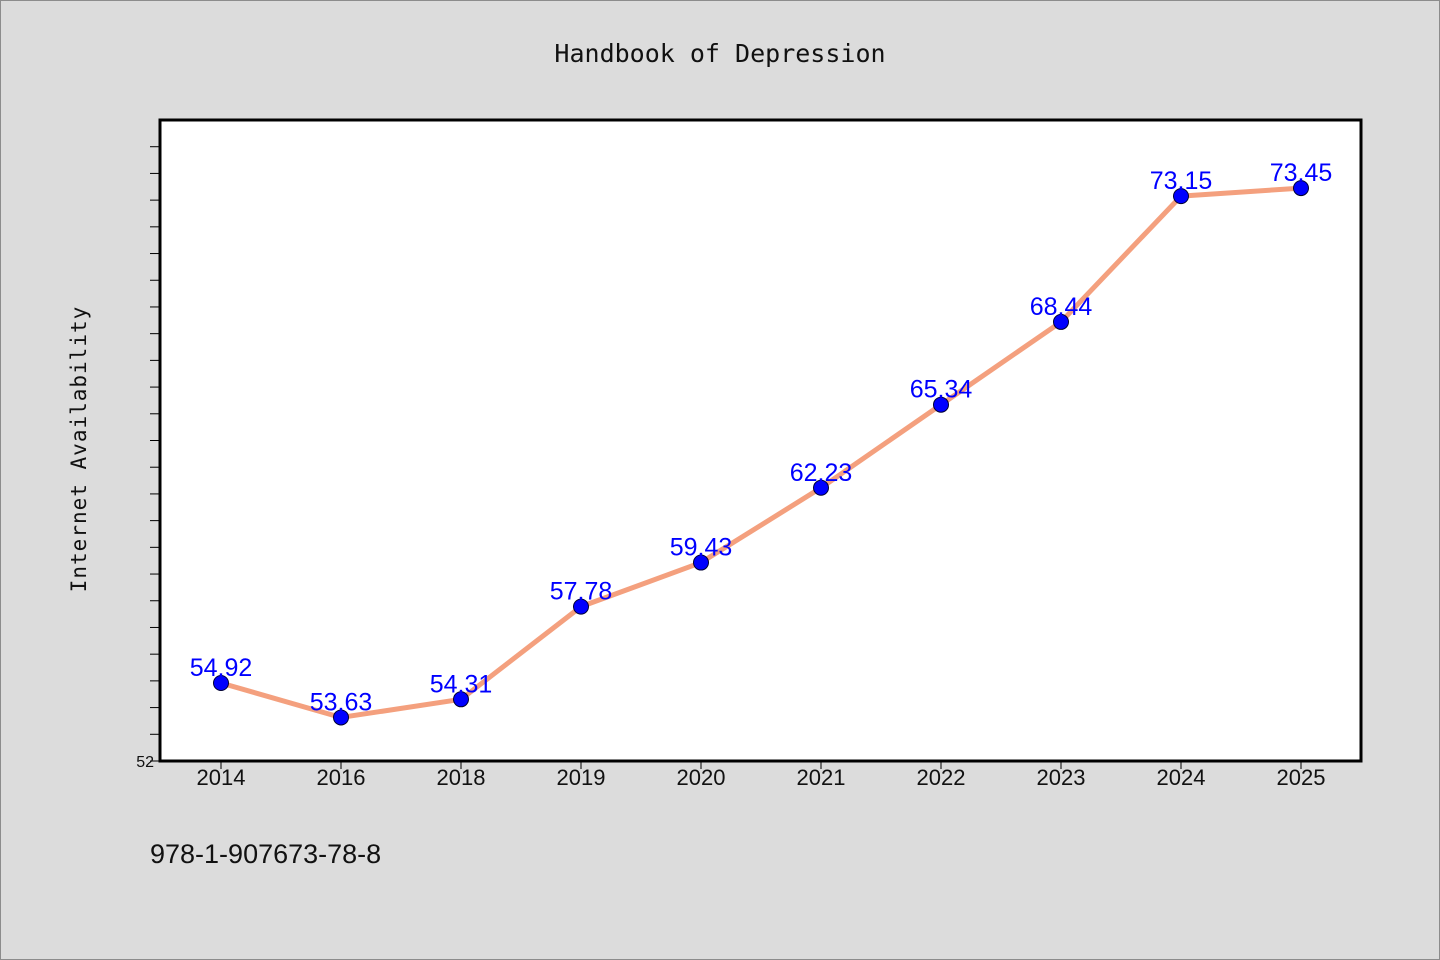 Image resolution: width=1440 pixels, height=960 pixels. I want to click on y-tick-label-52: 52, so click(145, 762).